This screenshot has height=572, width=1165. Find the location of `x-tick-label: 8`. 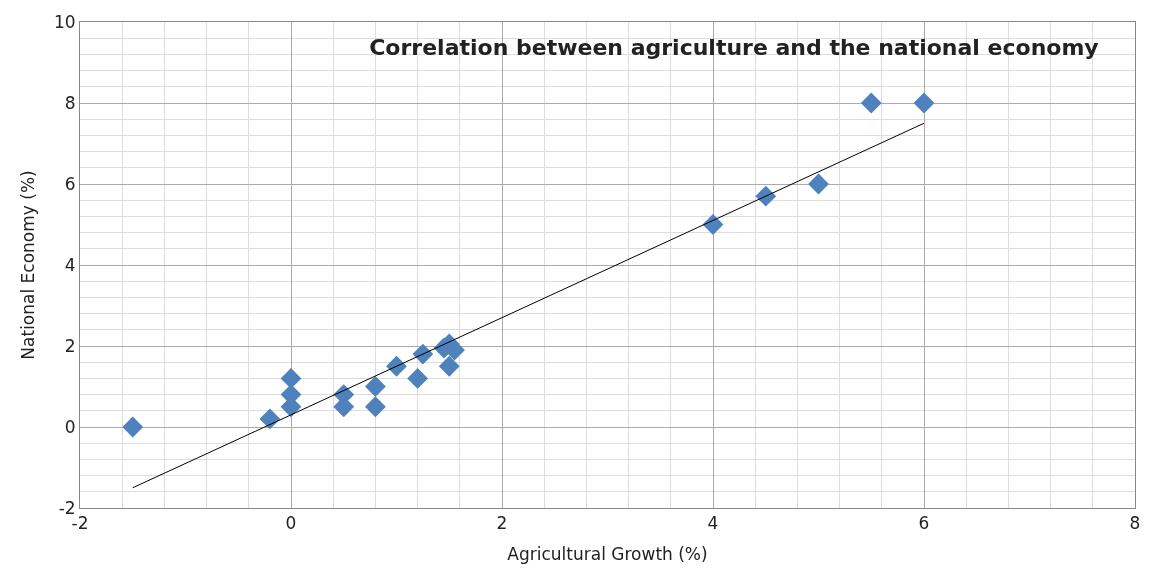

x-tick-label: 8 is located at coordinates (1135, 523).